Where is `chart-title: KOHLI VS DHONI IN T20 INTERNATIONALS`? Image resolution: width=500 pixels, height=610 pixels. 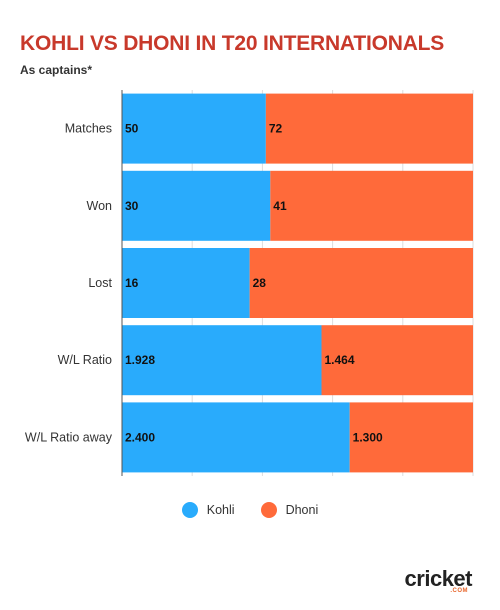 chart-title: KOHLI VS DHONI IN T20 INTERNATIONALS is located at coordinates (232, 43).